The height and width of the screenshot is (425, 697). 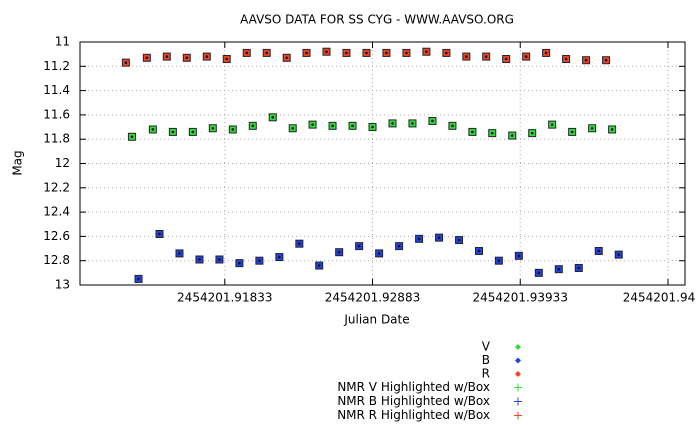 What do you see at coordinates (56, 139) in the screenshot?
I see `y-tick-label: 11.8` at bounding box center [56, 139].